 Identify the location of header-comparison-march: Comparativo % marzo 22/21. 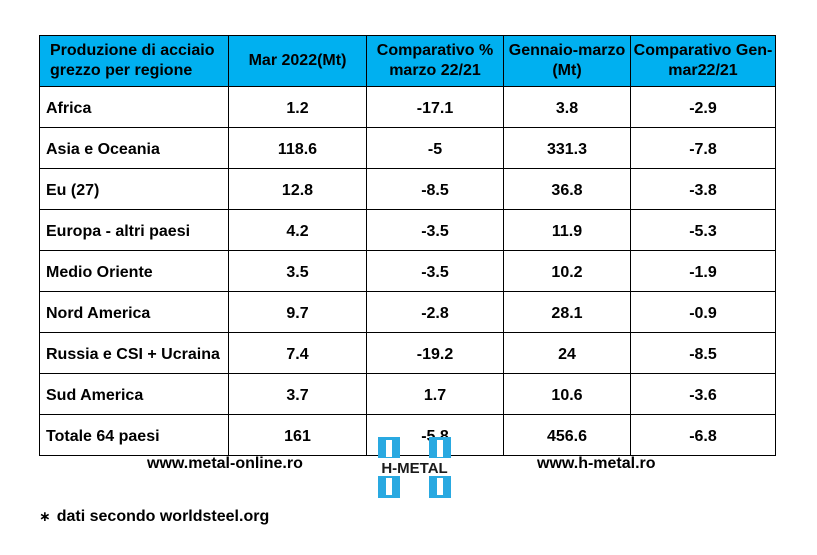
(435, 61).